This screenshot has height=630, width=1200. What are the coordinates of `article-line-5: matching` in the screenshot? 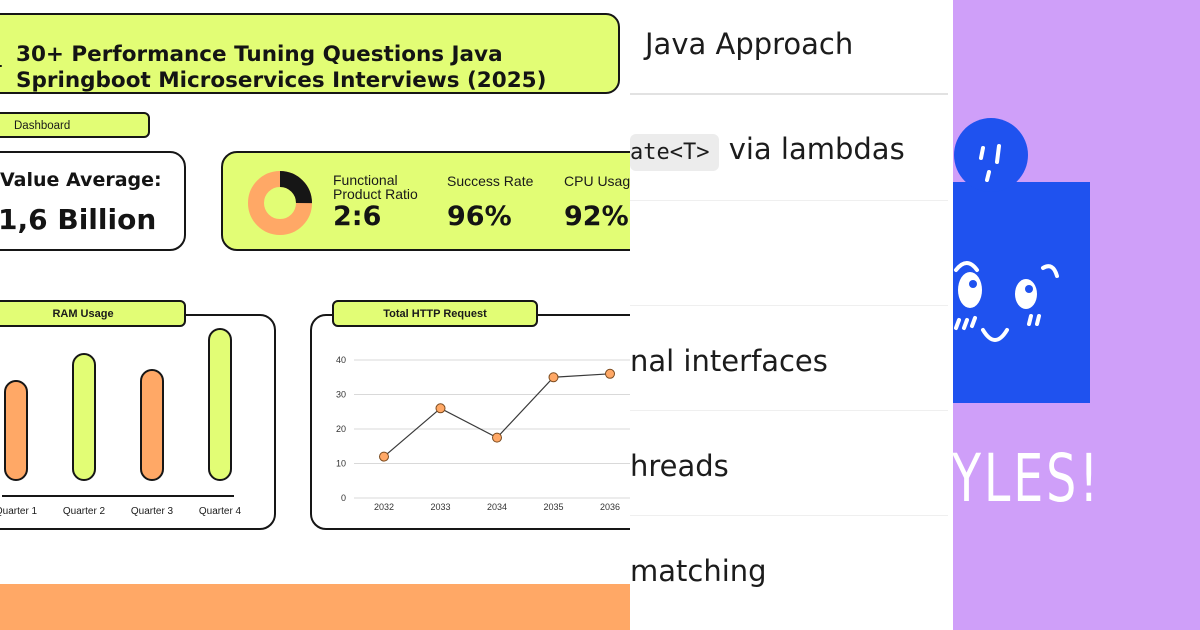 It's located at (698, 571).